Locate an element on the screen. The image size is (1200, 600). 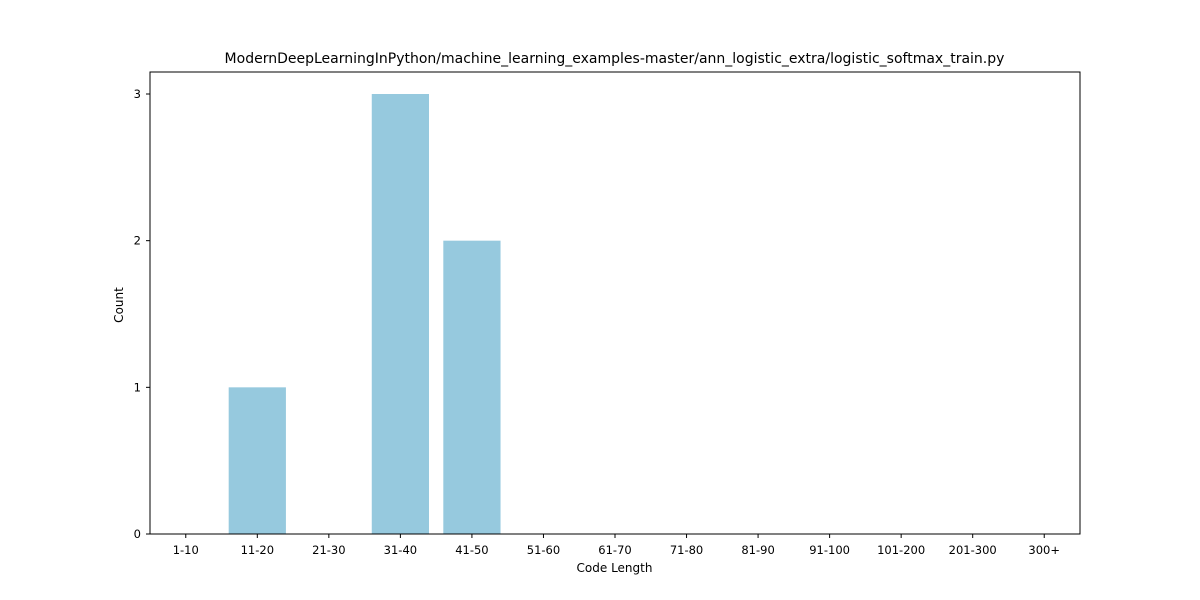
x-tick-label: 21-30 is located at coordinates (328, 550).